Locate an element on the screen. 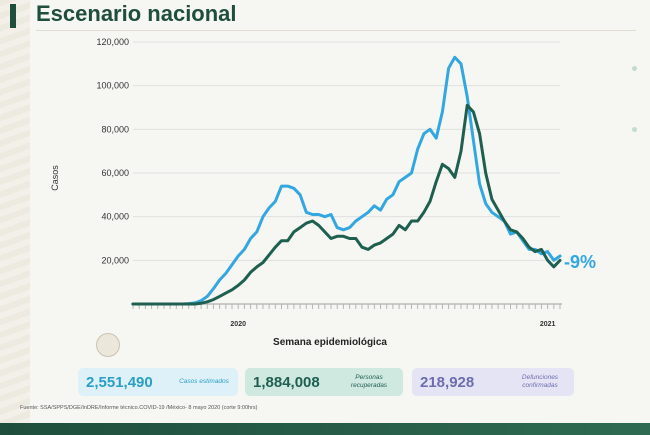 Image resolution: width=650 pixels, height=435 pixels. y-axis-label: Casos is located at coordinates (55, 178).